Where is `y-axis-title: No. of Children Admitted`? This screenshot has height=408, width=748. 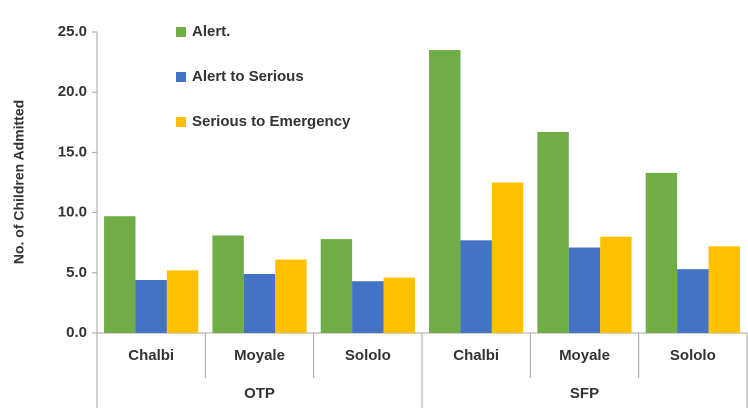
y-axis-title: No. of Children Admitted is located at coordinates (19, 182).